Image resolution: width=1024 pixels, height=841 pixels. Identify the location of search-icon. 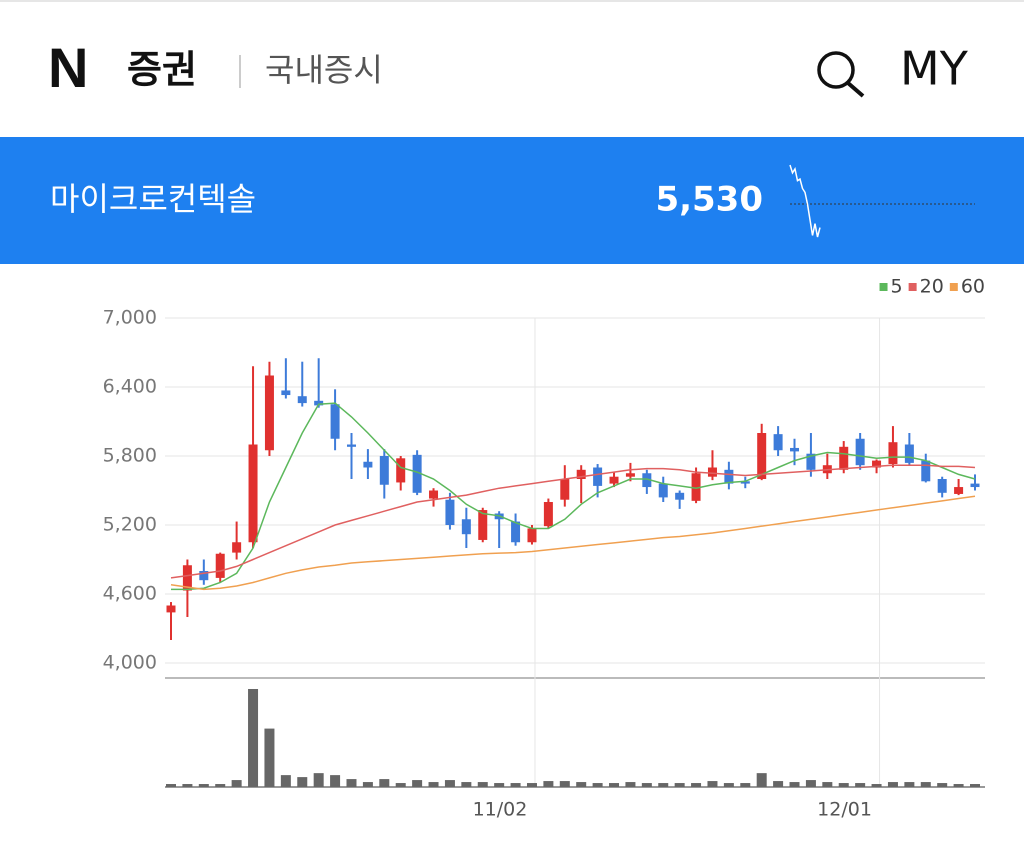
(841, 74).